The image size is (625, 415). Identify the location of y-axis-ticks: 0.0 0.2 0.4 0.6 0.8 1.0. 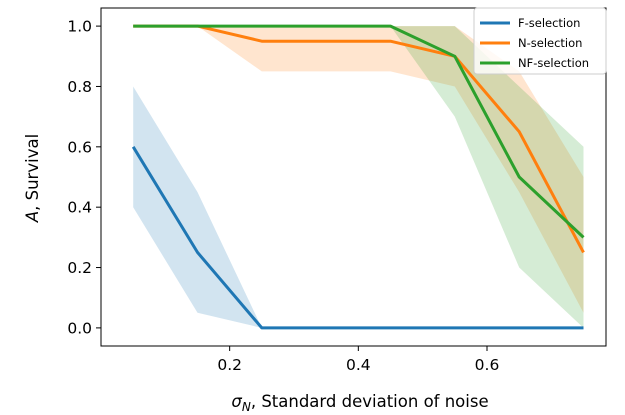
(84, 177).